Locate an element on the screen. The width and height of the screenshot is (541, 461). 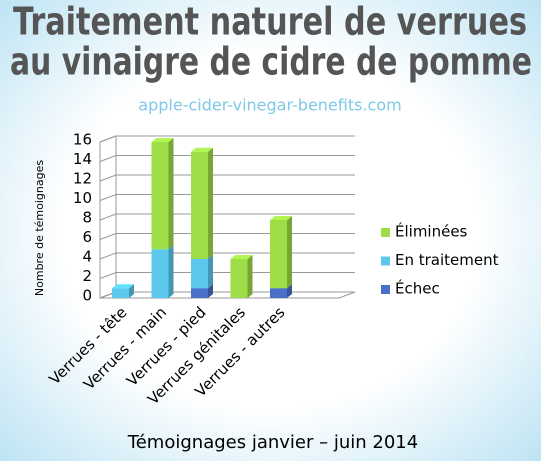
x-axis-label: Témoignages janvier – juin 2014 is located at coordinates (272, 442).